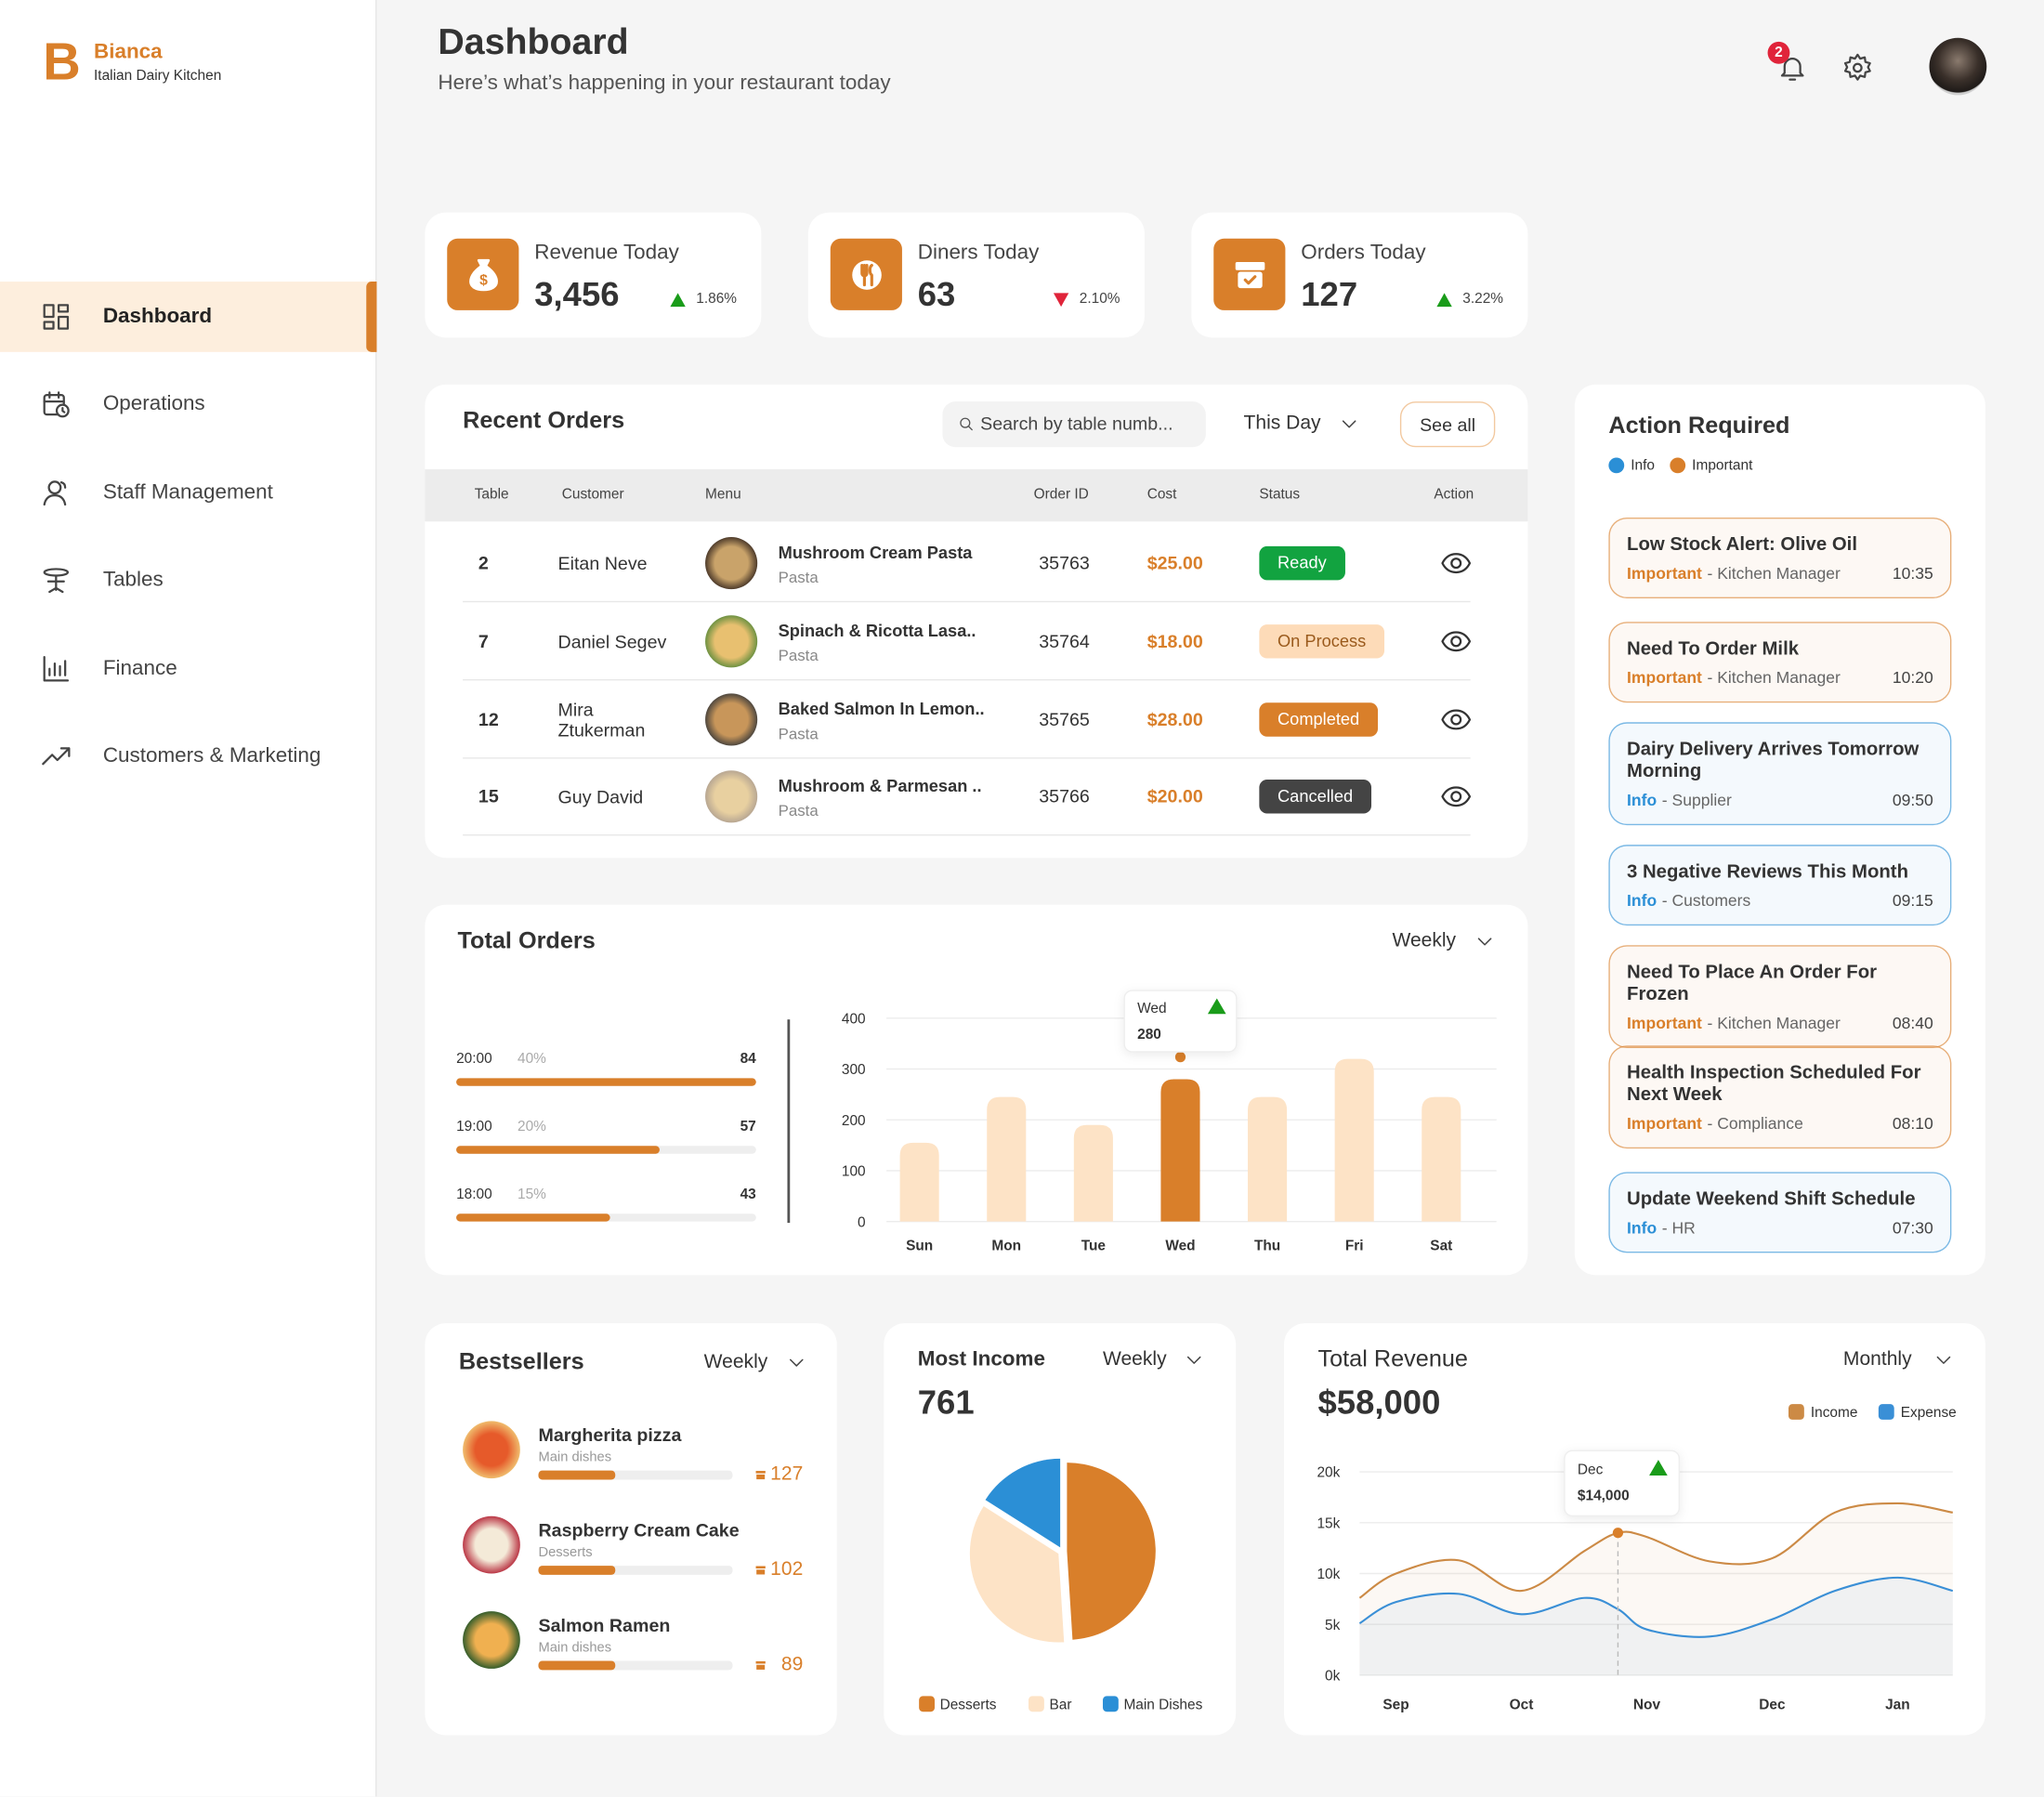 The image size is (2044, 1797). Describe the element at coordinates (484, 640) in the screenshot. I see `table-number: 7` at that location.